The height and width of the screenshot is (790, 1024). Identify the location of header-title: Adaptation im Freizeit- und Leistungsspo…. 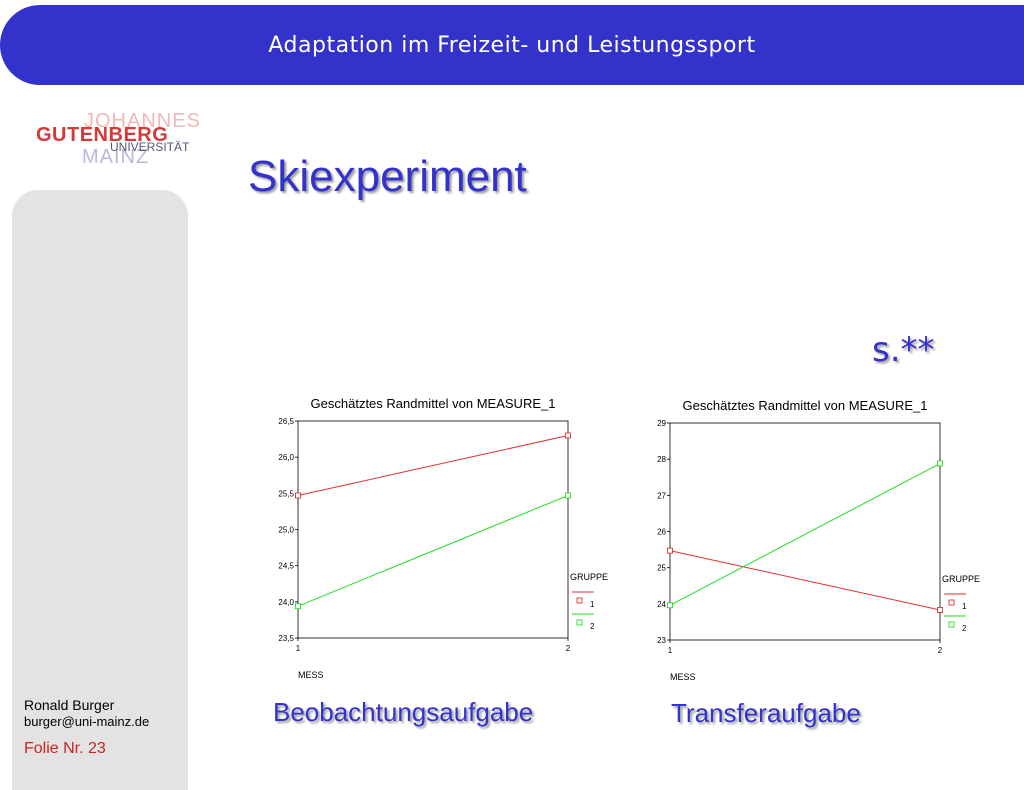
(512, 45).